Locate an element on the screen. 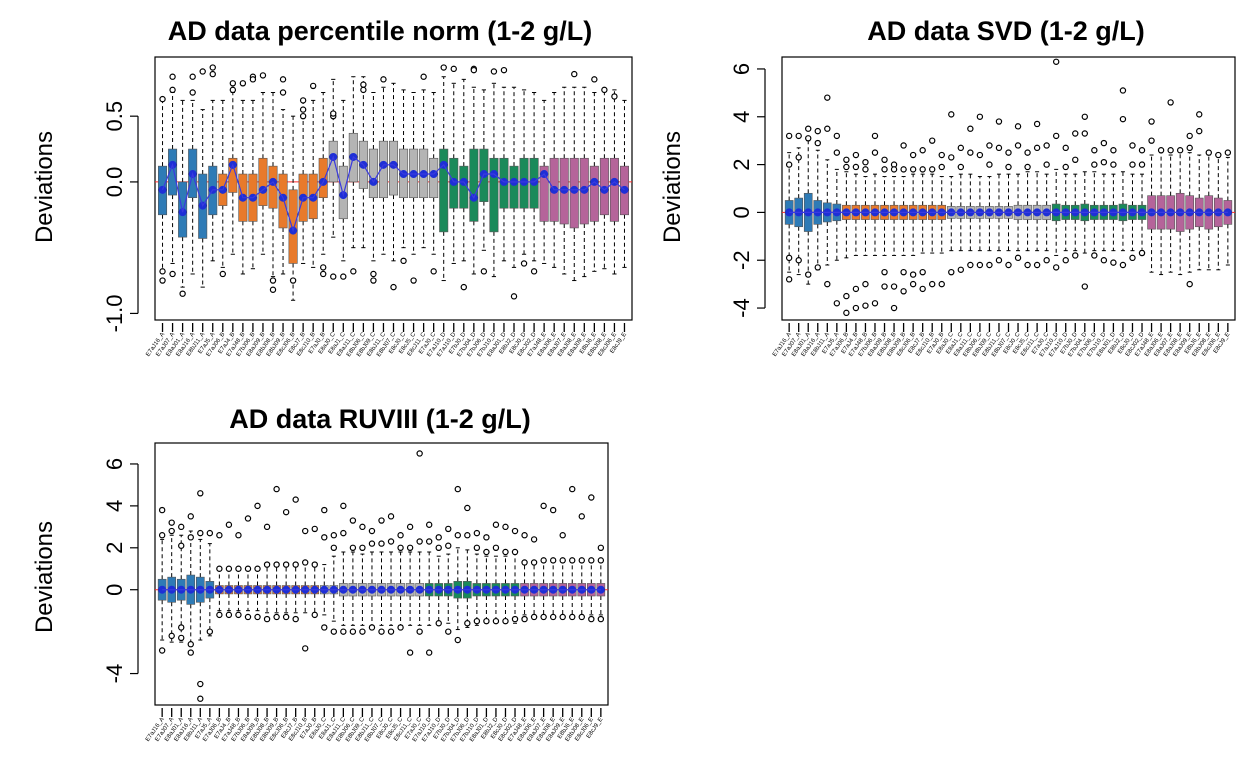 This screenshot has width=1254, height=775. y-tick-label: -1.0 is located at coordinates (114, 313).